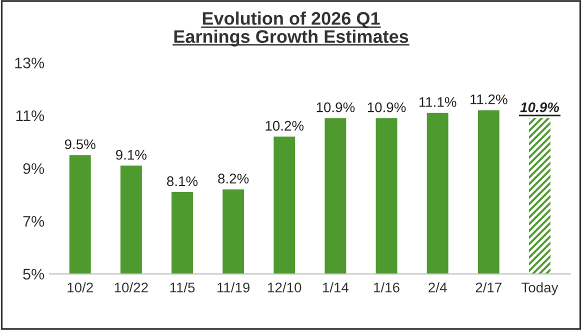 Image resolution: width=582 pixels, height=330 pixels. I want to click on x-tick-label: Today, so click(540, 289).